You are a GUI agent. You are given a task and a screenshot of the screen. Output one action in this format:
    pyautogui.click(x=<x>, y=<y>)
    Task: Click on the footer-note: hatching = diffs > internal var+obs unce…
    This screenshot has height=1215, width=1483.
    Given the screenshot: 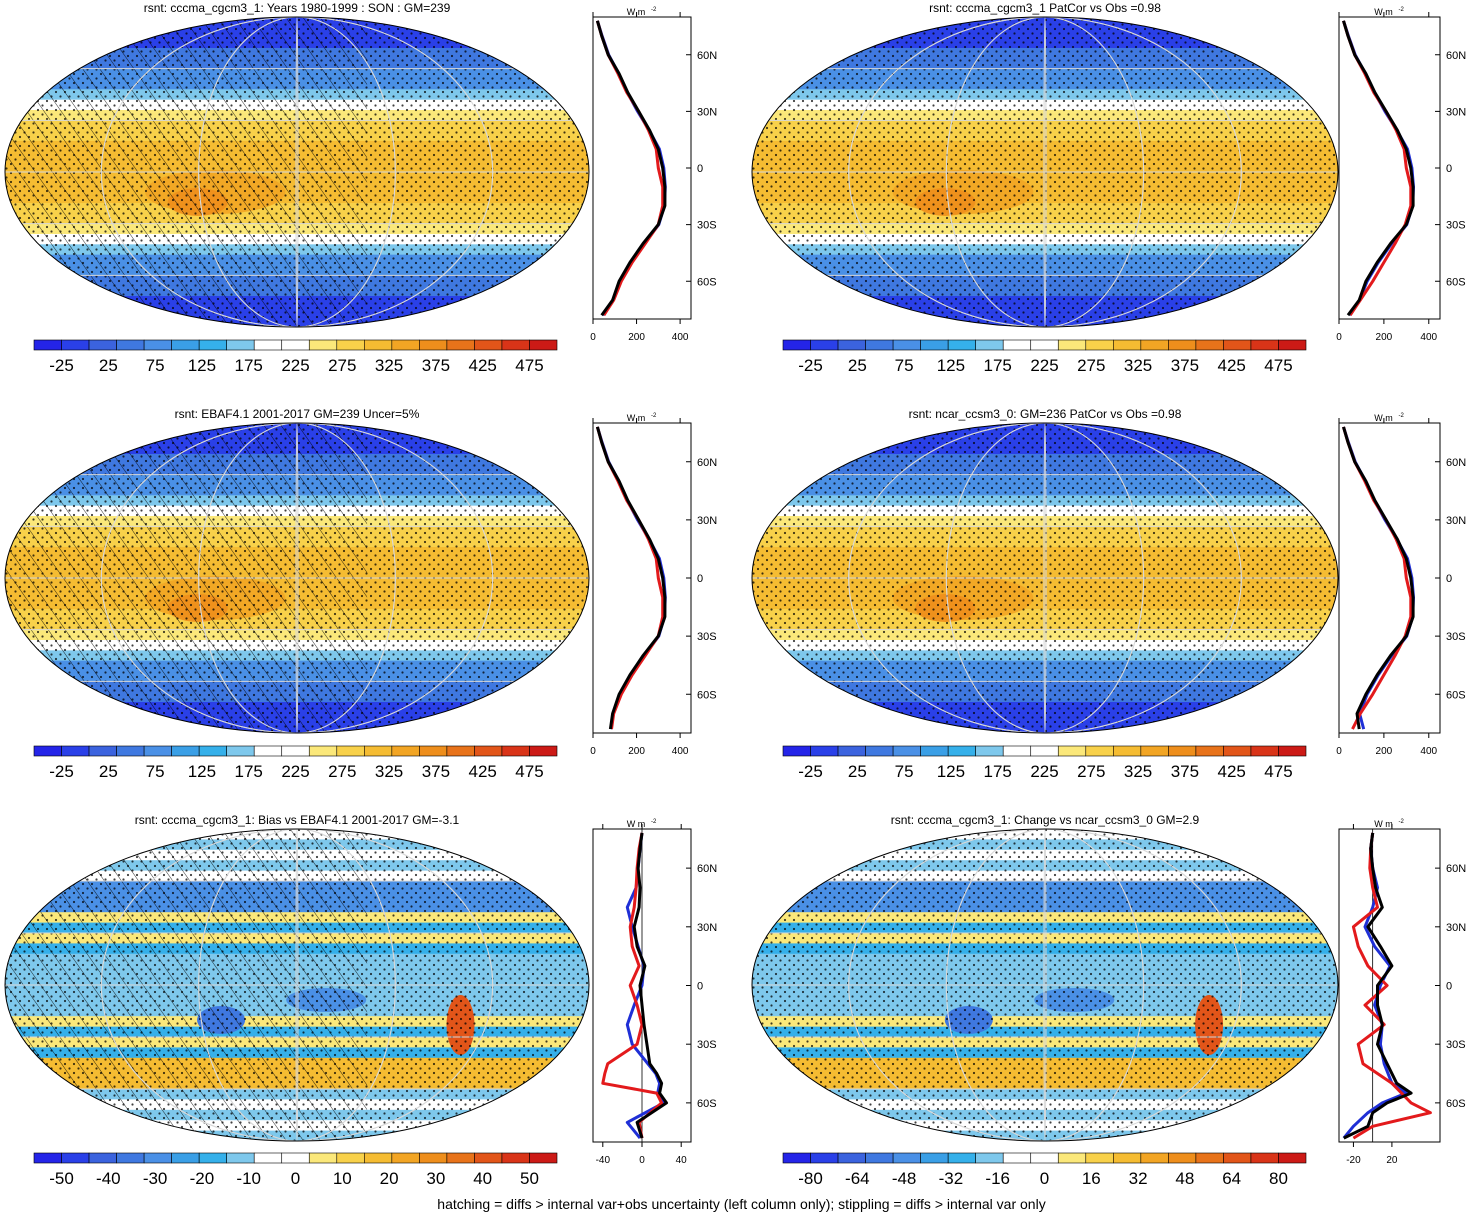 What is the action you would take?
    pyautogui.click(x=741, y=1204)
    